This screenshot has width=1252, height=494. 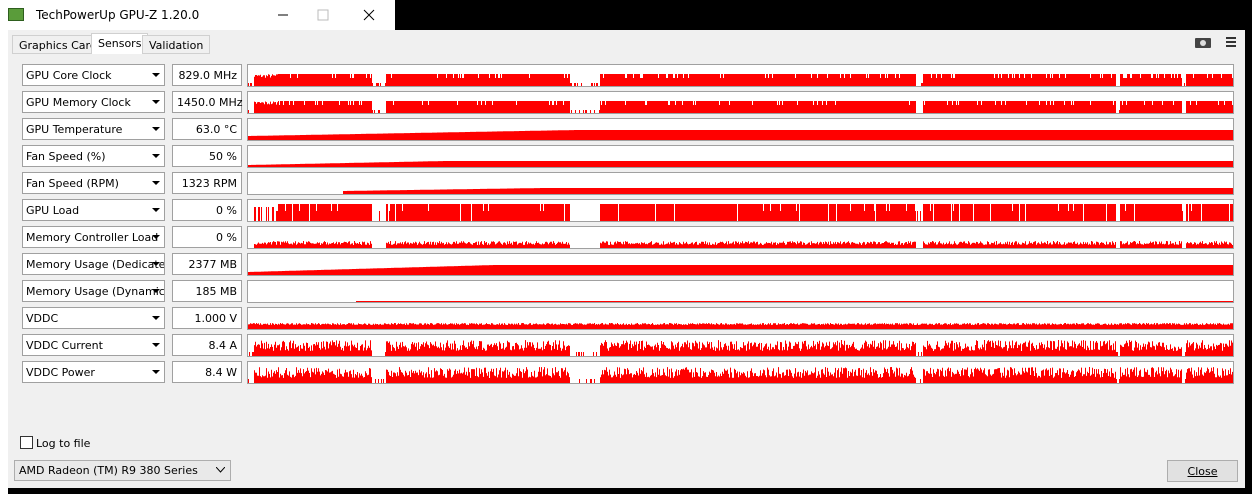 I want to click on menu-button, so click(x=1231, y=42).